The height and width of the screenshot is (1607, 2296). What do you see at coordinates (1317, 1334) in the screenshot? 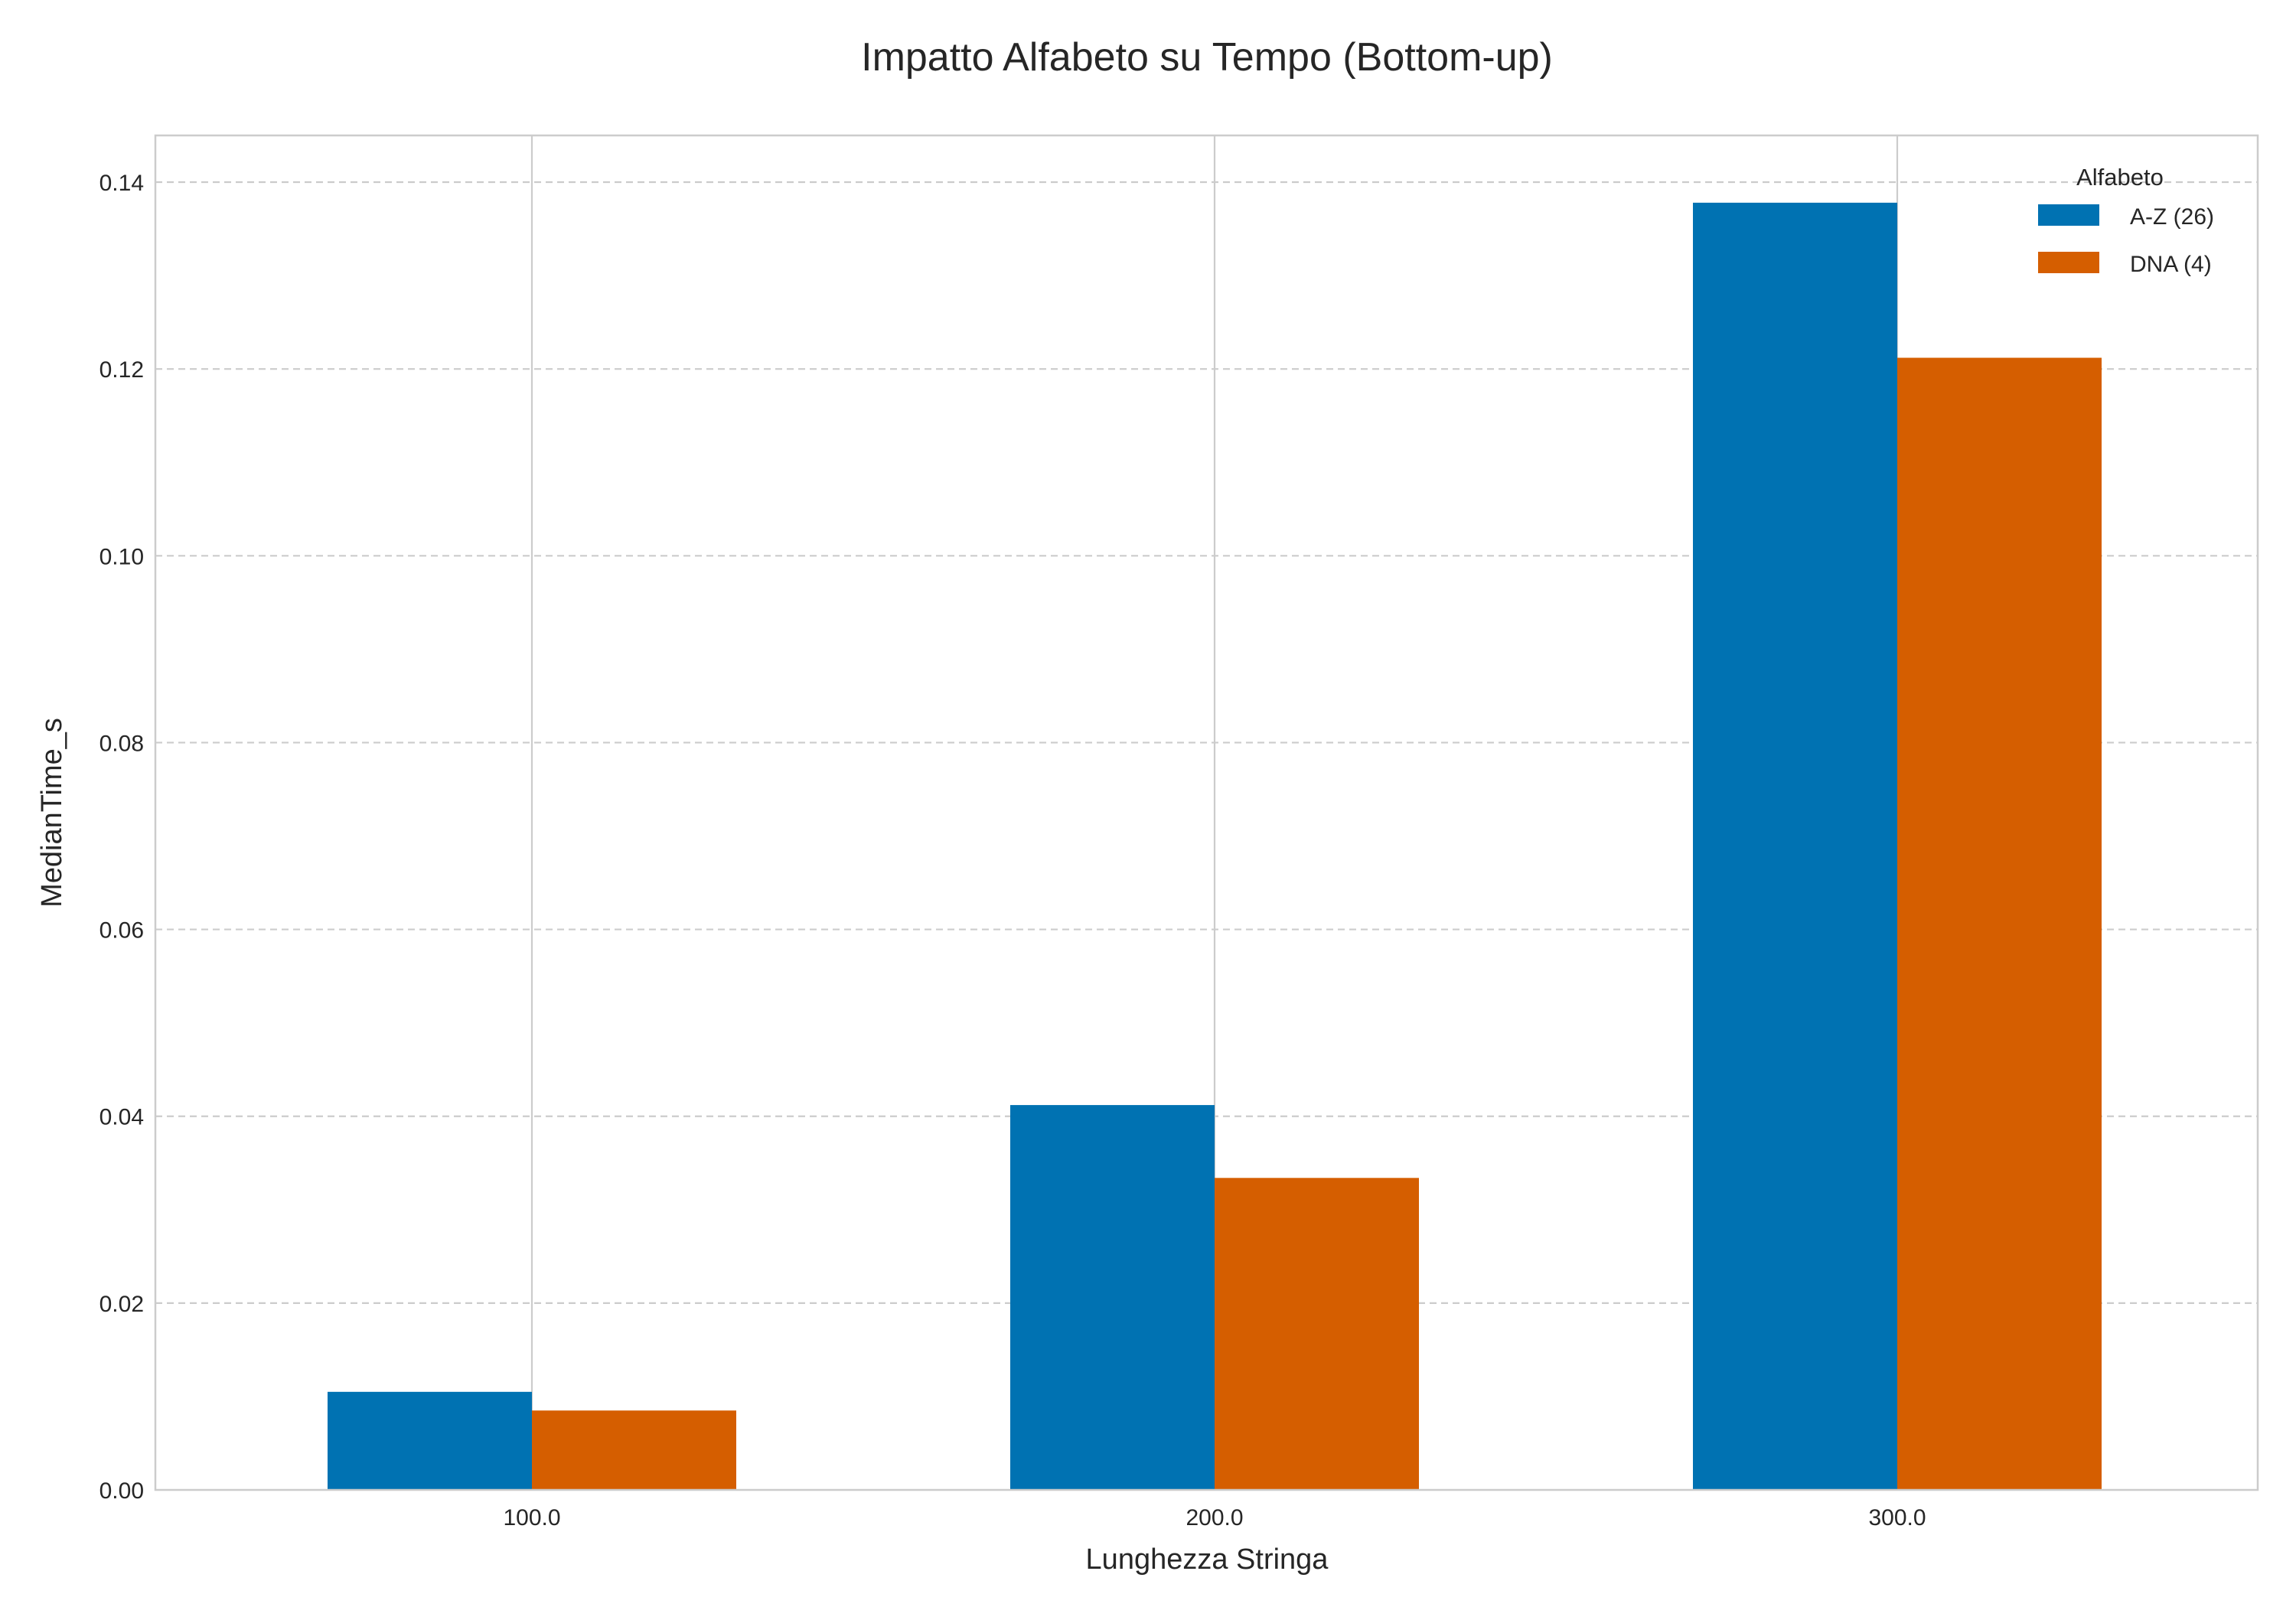
I see `bar-dna-200.0` at bounding box center [1317, 1334].